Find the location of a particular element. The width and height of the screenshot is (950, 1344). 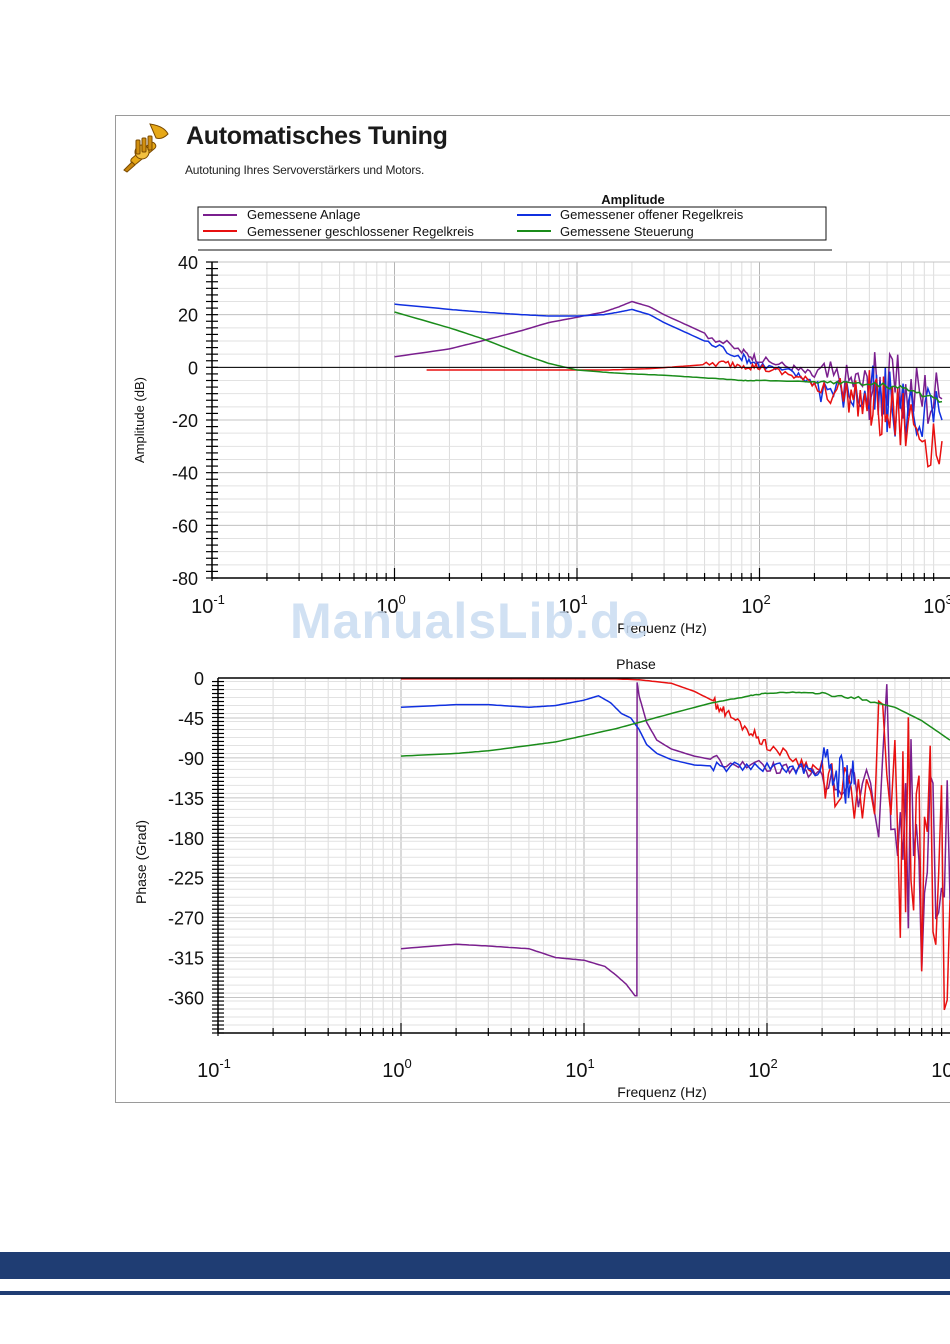

phase-x-tick-label: 10¹ is located at coordinates (579, 1069).